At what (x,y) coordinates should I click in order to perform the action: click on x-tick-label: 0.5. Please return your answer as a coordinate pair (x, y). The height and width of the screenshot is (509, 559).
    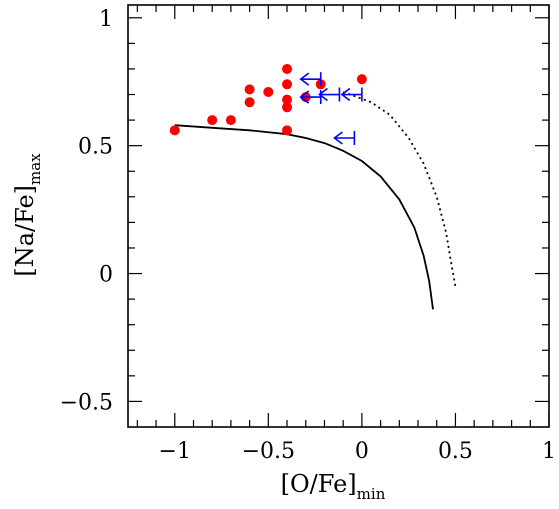
    Looking at the image, I should click on (455, 451).